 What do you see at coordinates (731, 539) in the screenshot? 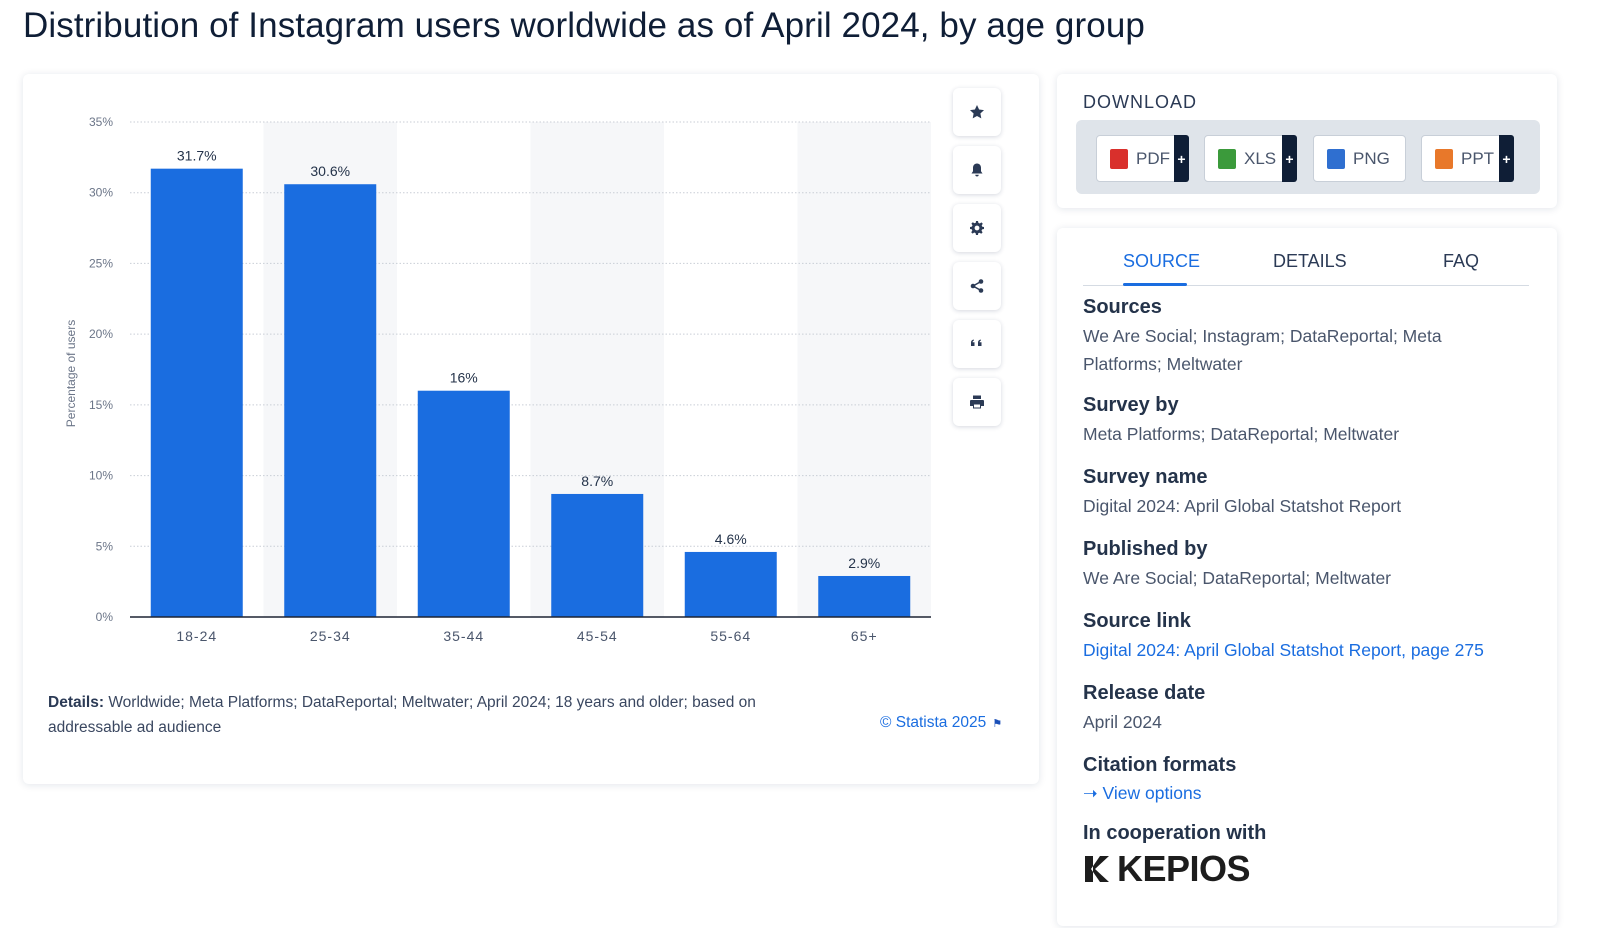
I see `data-label: 4.6%` at bounding box center [731, 539].